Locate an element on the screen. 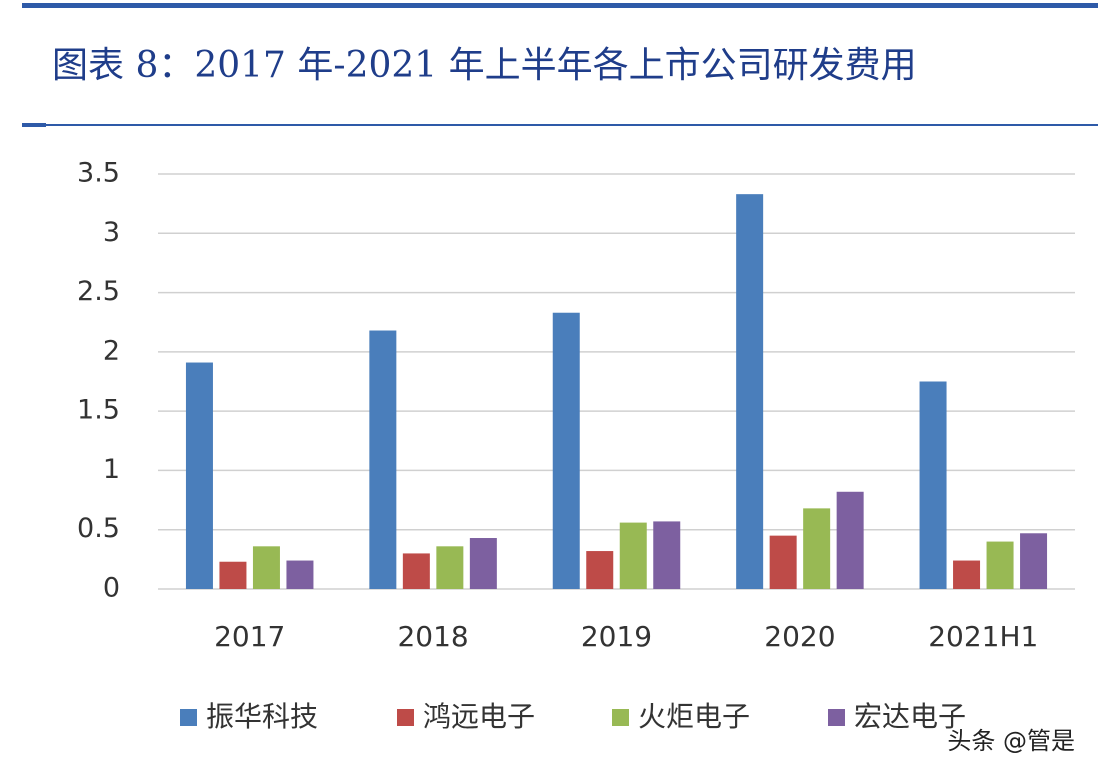 The height and width of the screenshot is (776, 1098). y-tick-label: 2 is located at coordinates (111, 350).